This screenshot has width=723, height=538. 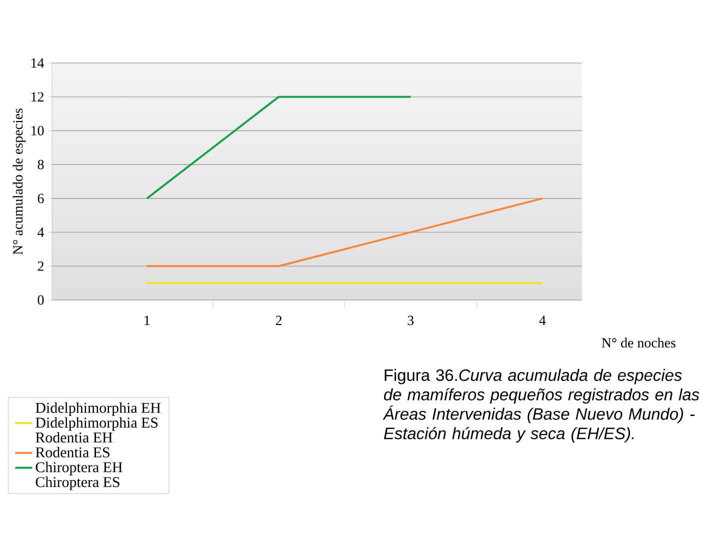 I want to click on y-tick-label: 0, so click(x=41, y=300).